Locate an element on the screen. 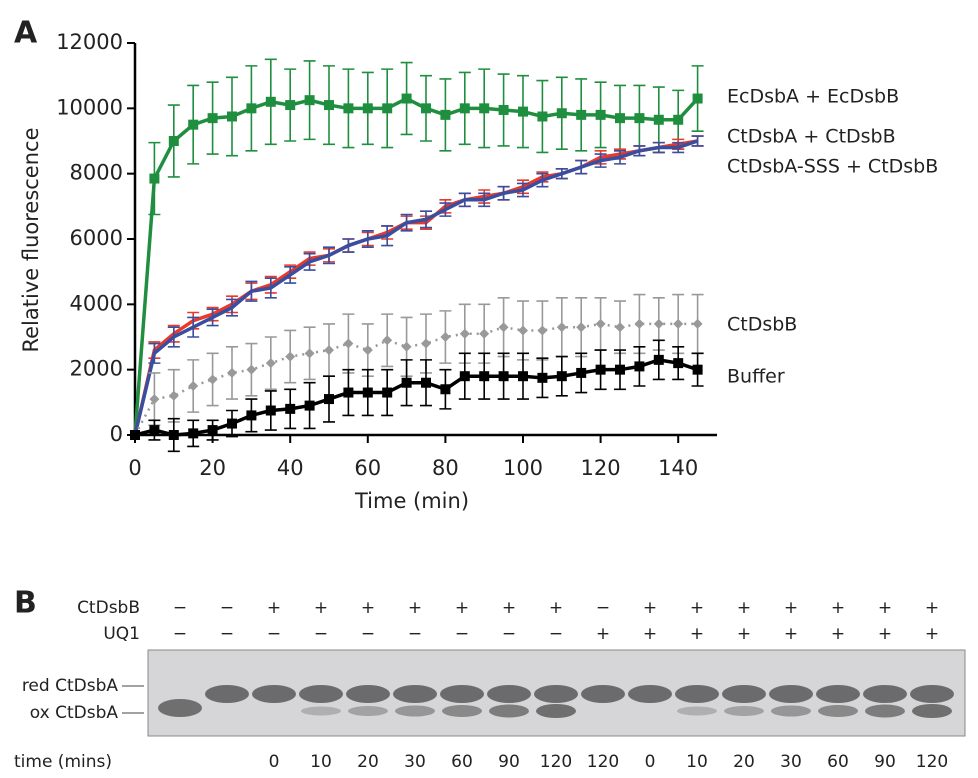 The image size is (978, 778). row-label: UQ1 is located at coordinates (121, 634).